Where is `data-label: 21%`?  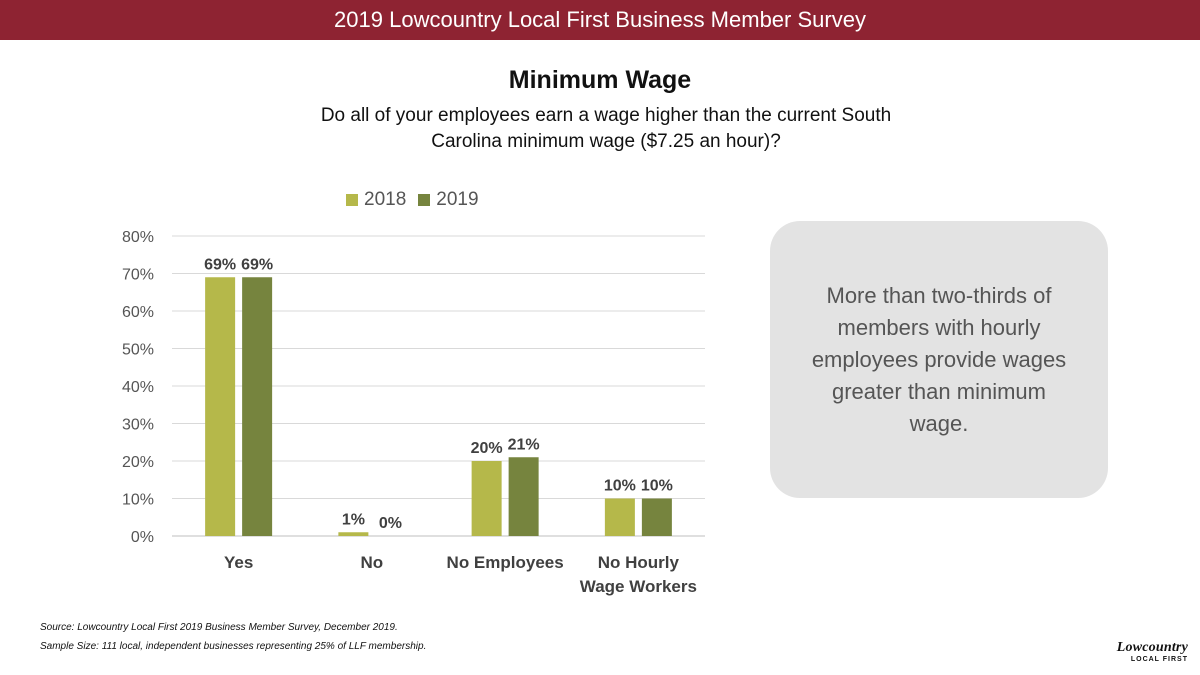
data-label: 21% is located at coordinates (524, 444).